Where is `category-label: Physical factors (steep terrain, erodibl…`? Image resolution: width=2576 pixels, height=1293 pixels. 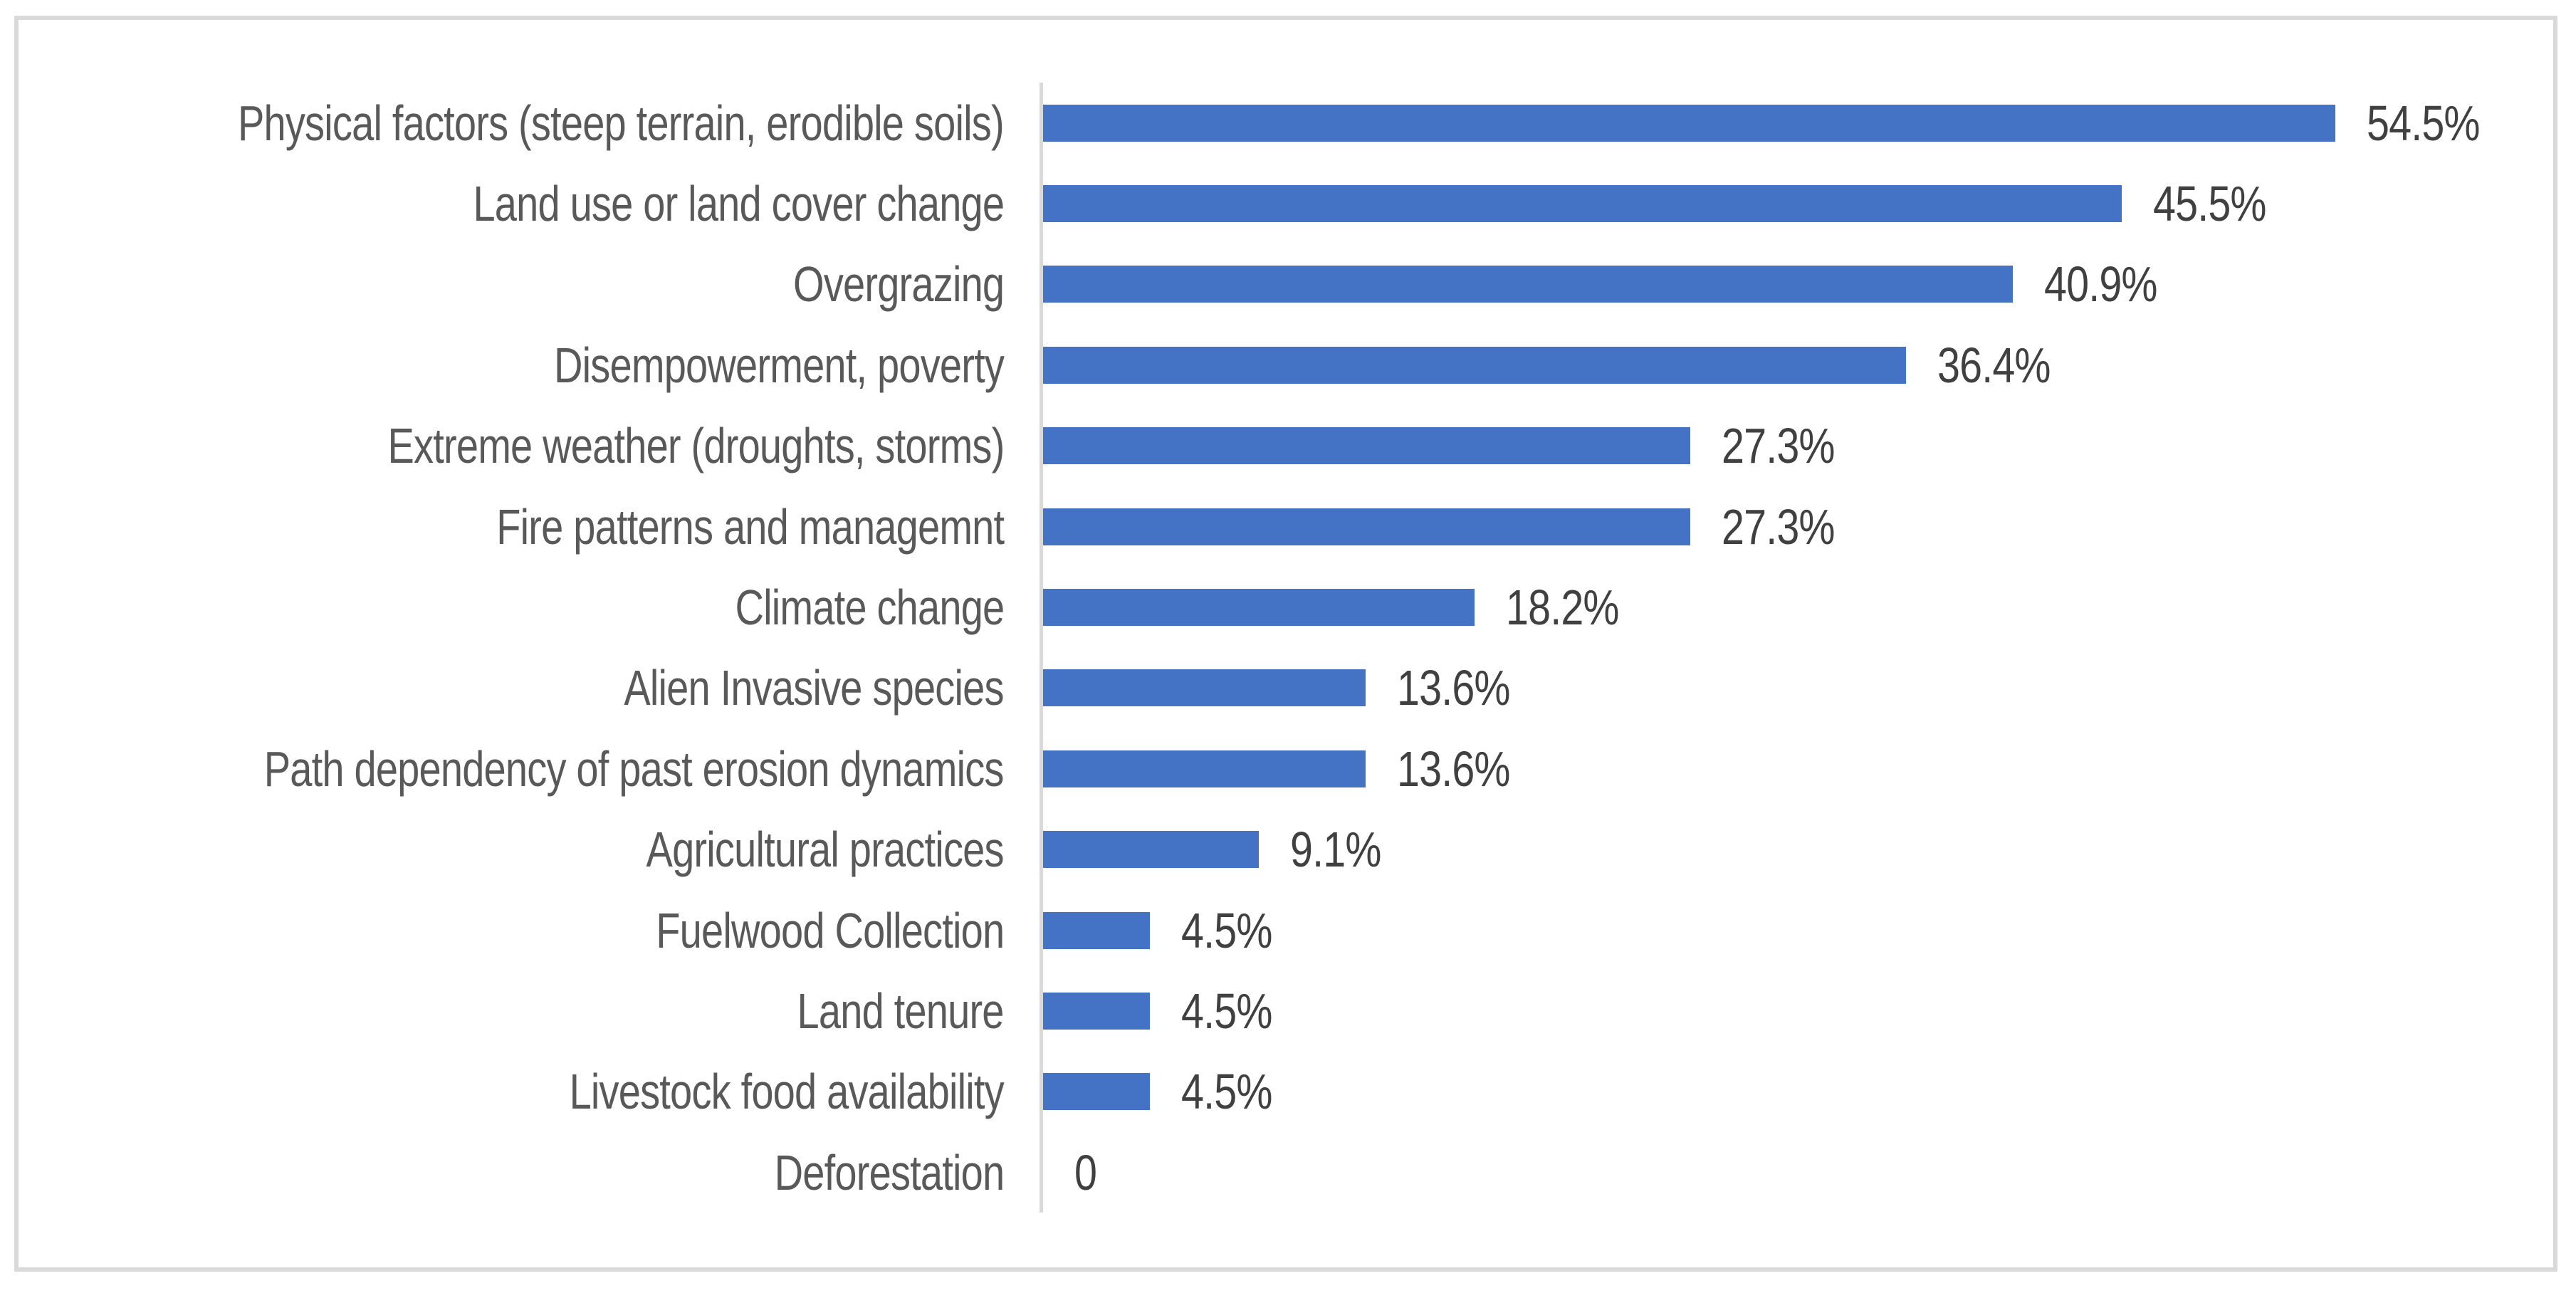 category-label: Physical factors (steep terrain, erodibl… is located at coordinates (529, 123).